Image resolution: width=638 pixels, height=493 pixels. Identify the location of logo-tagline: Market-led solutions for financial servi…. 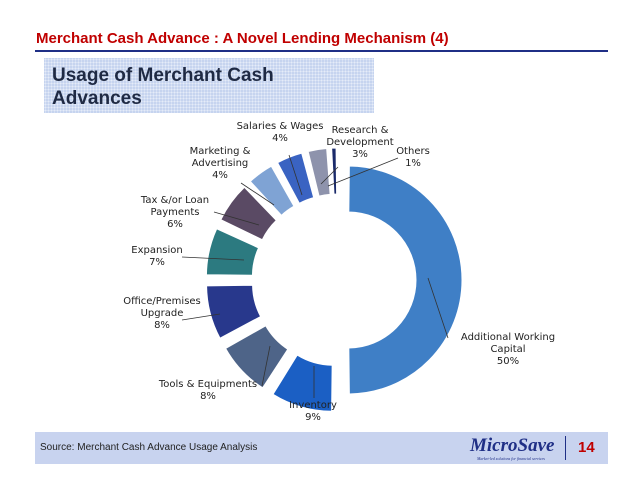
(511, 458).